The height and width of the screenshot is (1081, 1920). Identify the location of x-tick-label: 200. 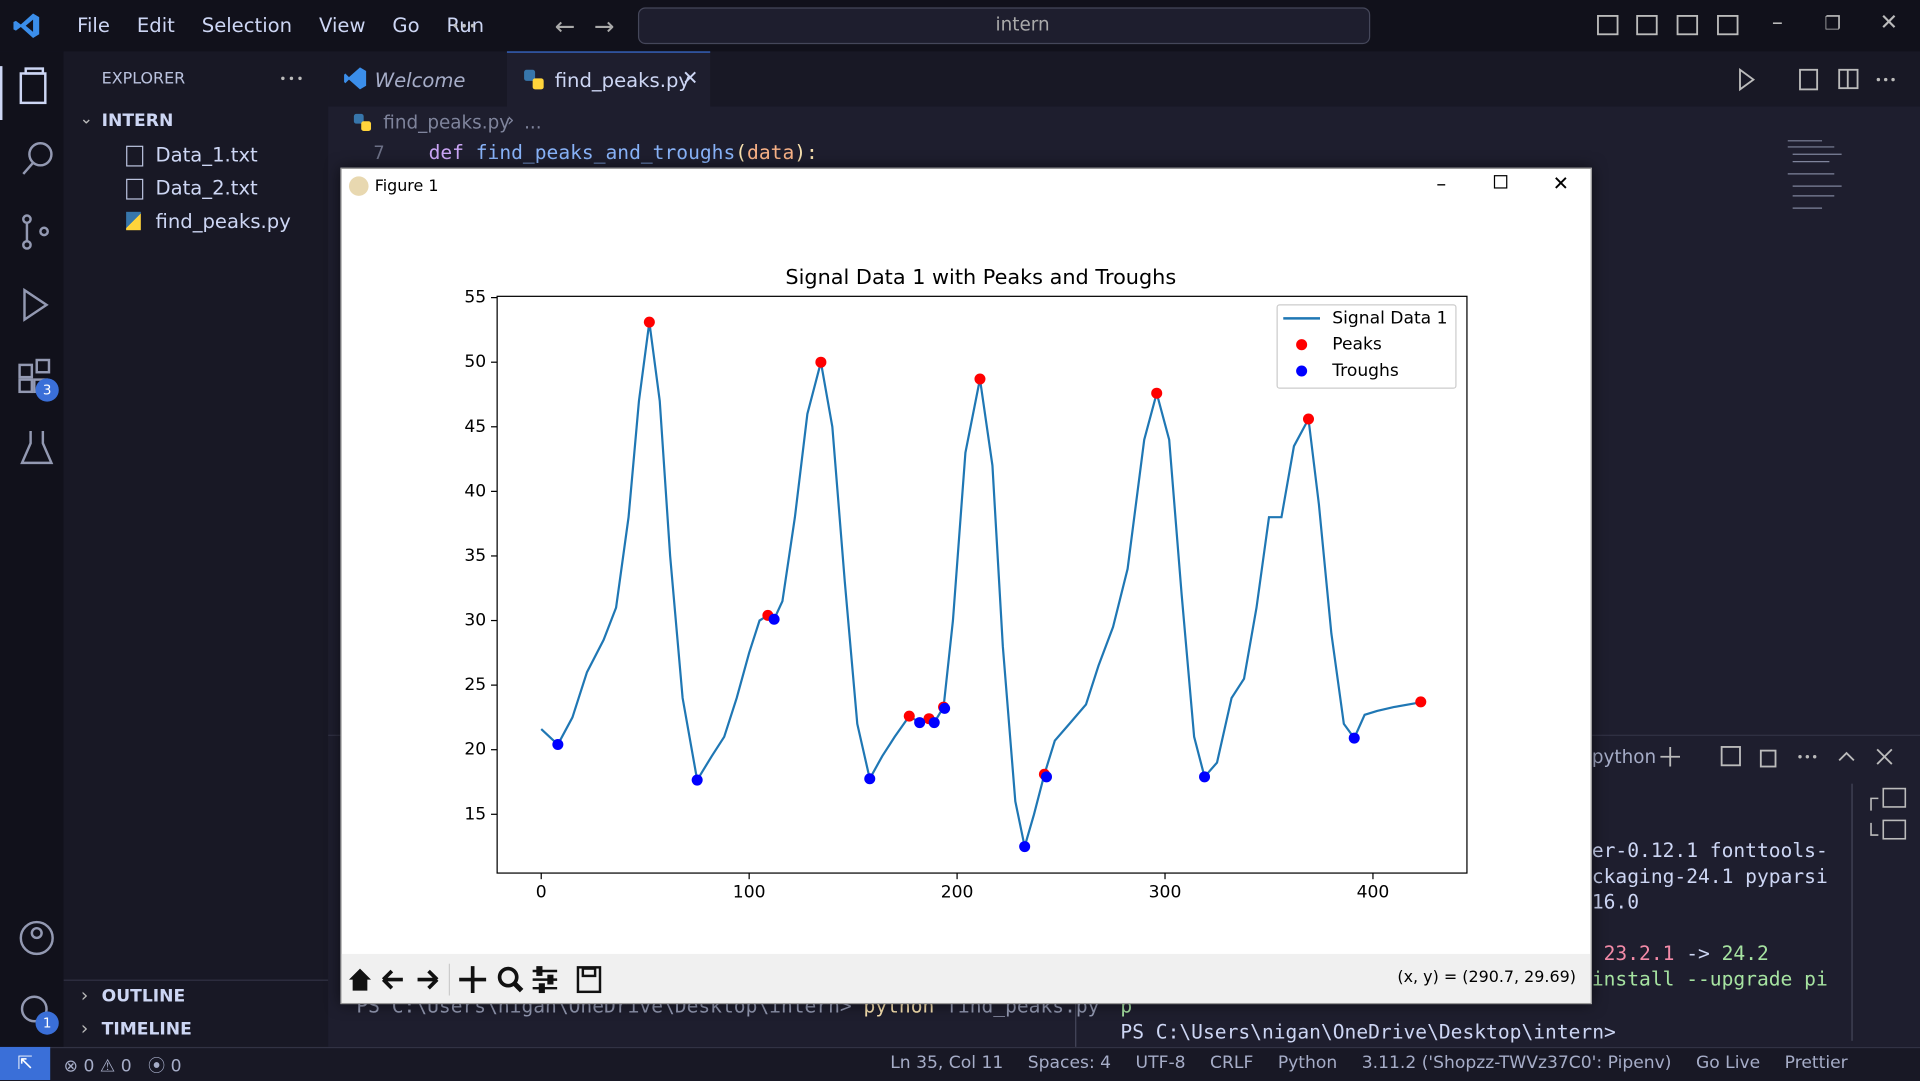
(957, 893).